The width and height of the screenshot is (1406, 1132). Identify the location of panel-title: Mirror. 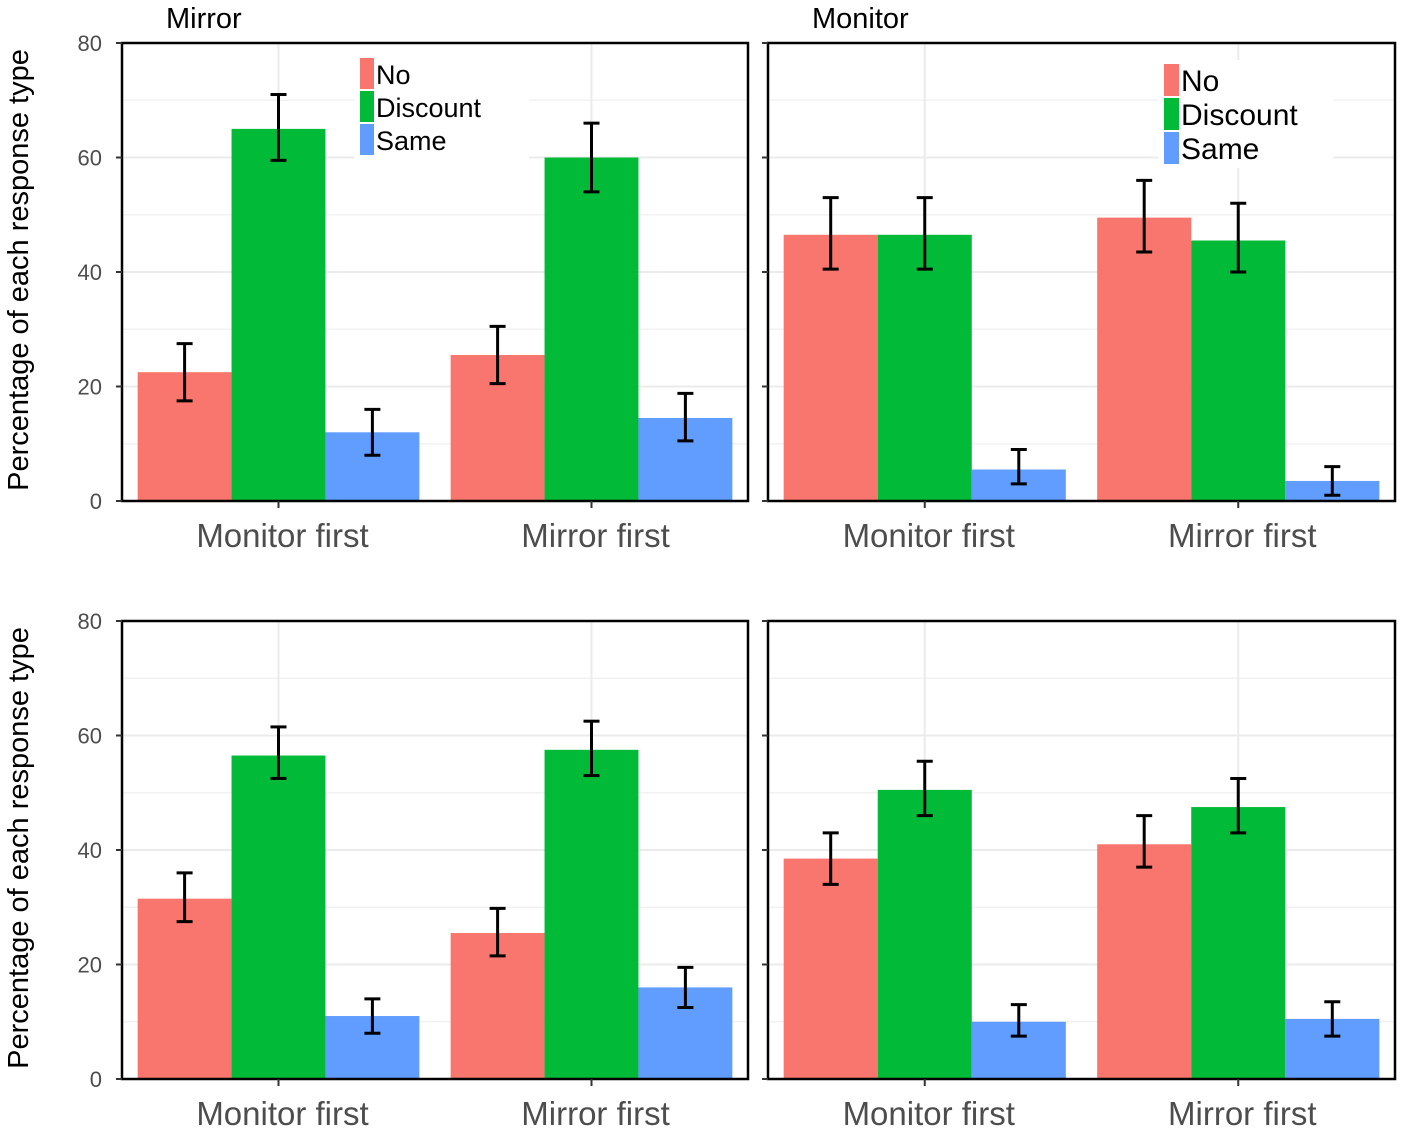
(204, 19).